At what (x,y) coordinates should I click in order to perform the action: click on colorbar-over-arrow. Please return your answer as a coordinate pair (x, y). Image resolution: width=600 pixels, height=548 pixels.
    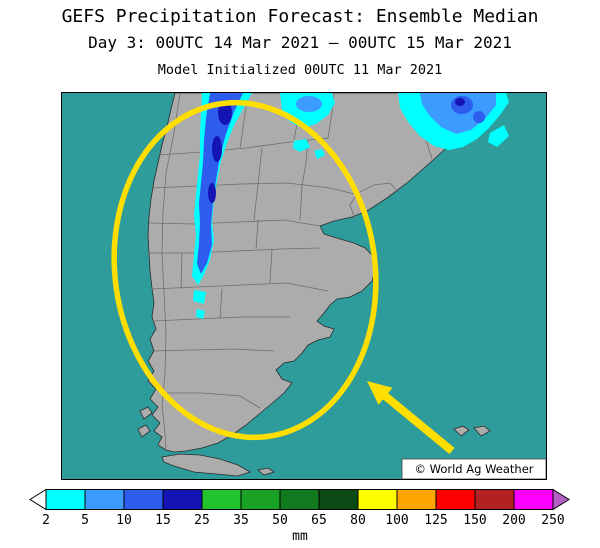
    Looking at the image, I should click on (561, 499).